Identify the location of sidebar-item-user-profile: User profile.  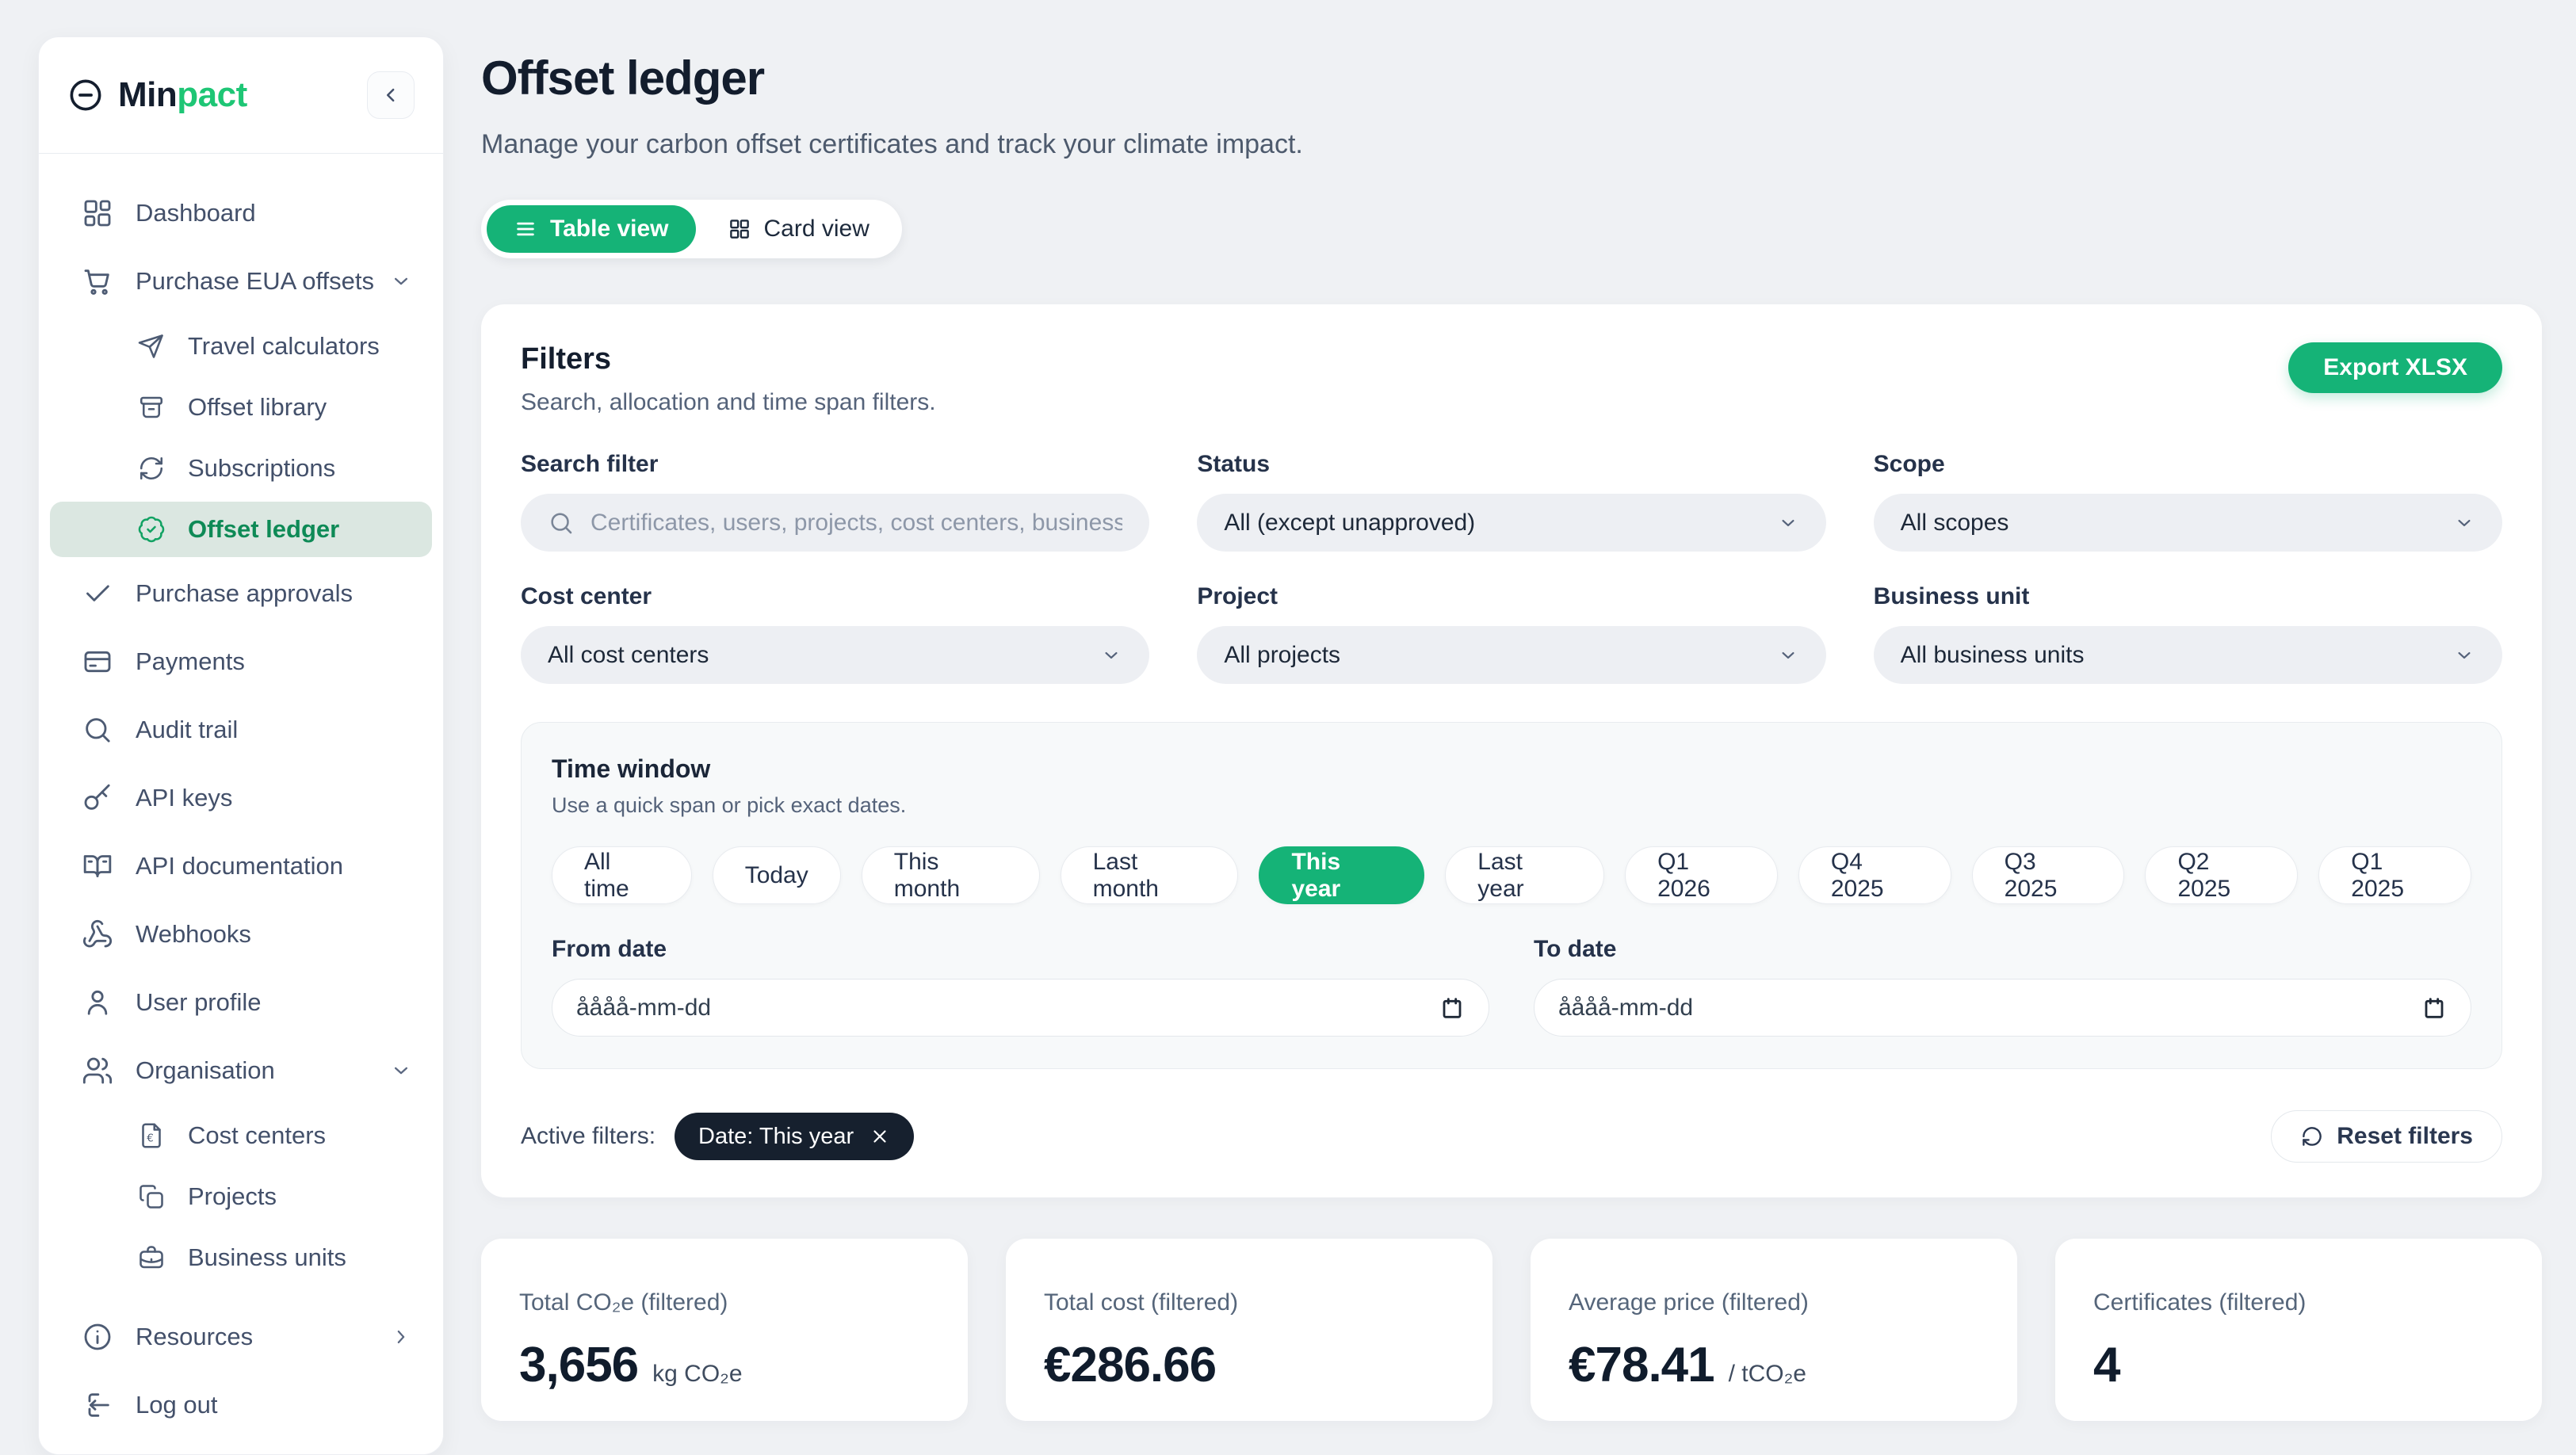
(241, 1002).